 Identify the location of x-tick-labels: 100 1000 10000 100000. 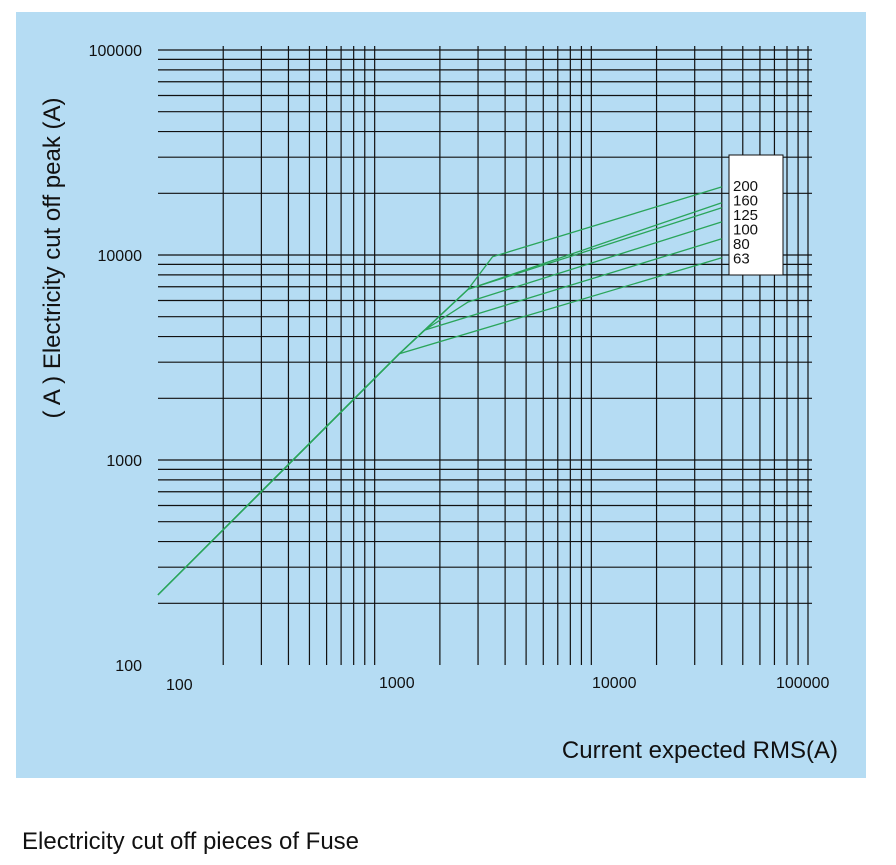
(497, 684).